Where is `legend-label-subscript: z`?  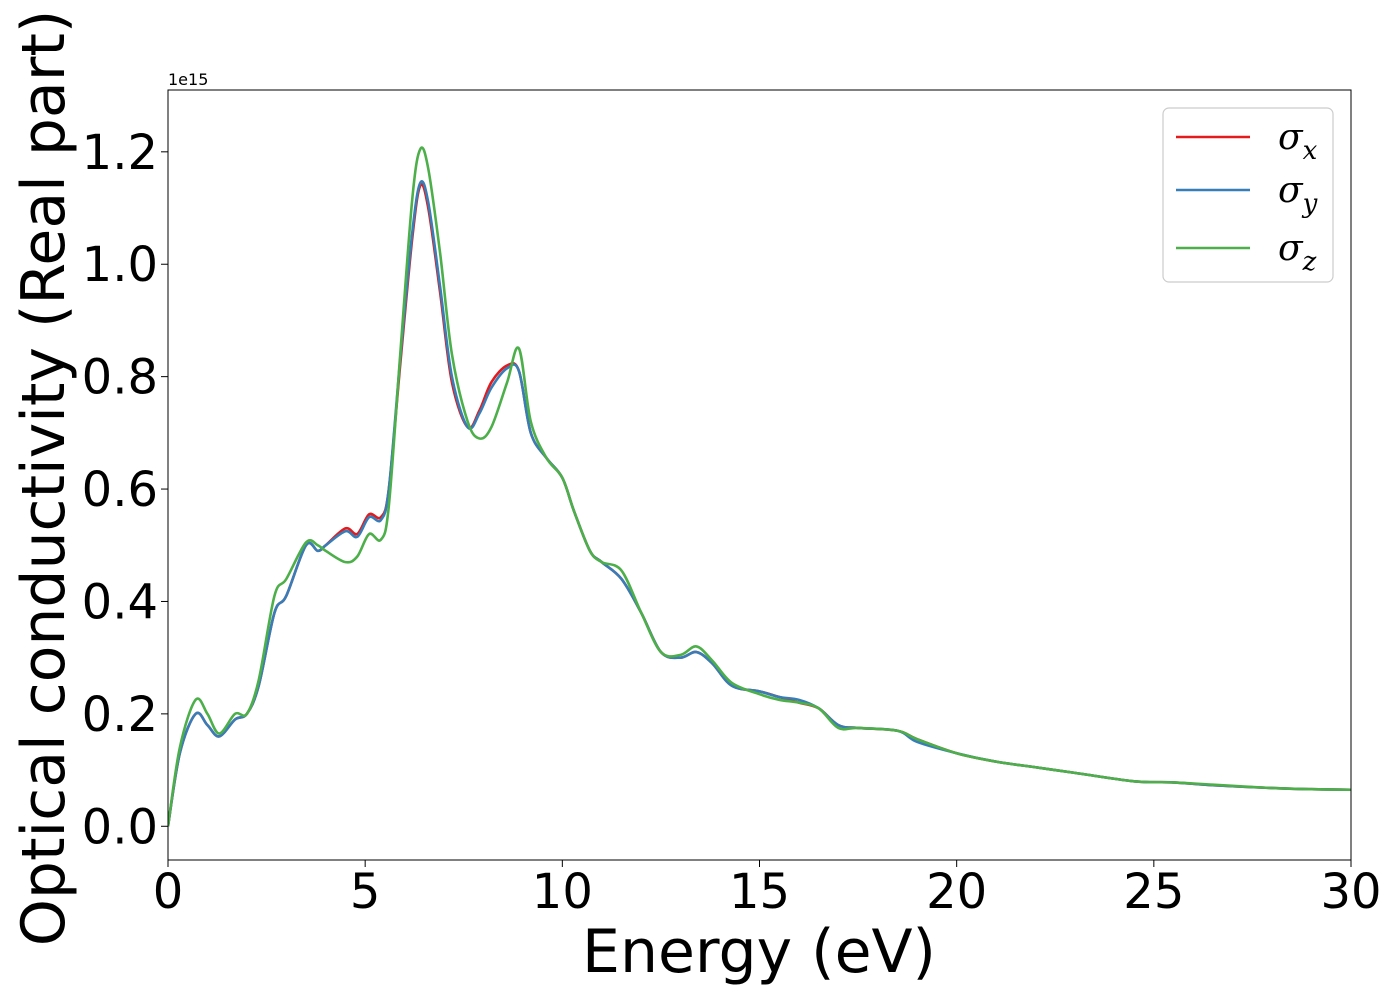 legend-label-subscript: z is located at coordinates (1309, 262).